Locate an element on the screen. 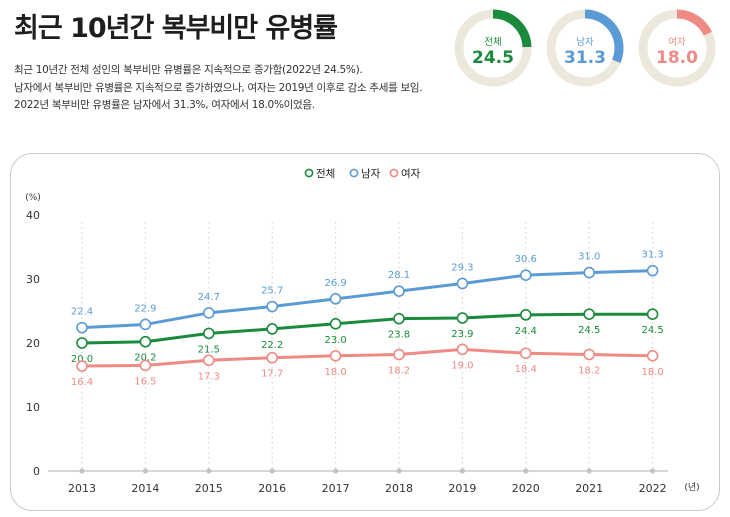  data-label: 23.0 is located at coordinates (335, 340).